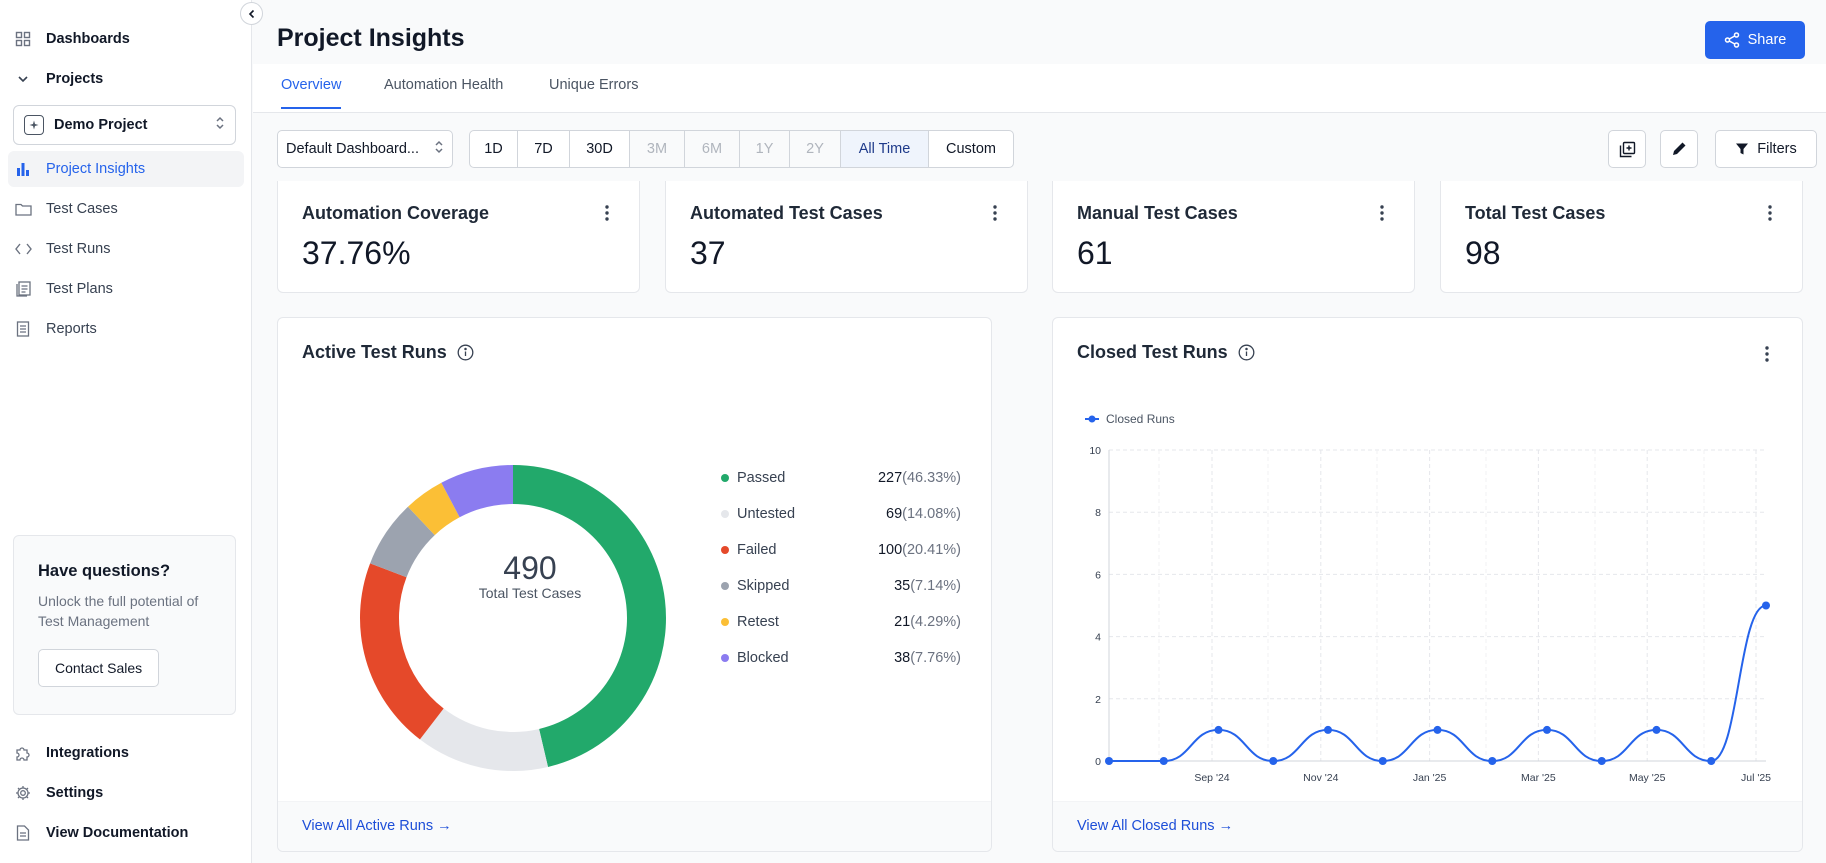 The image size is (1826, 863). Describe the element at coordinates (494, 149) in the screenshot. I see `range-1d: 1D` at that location.